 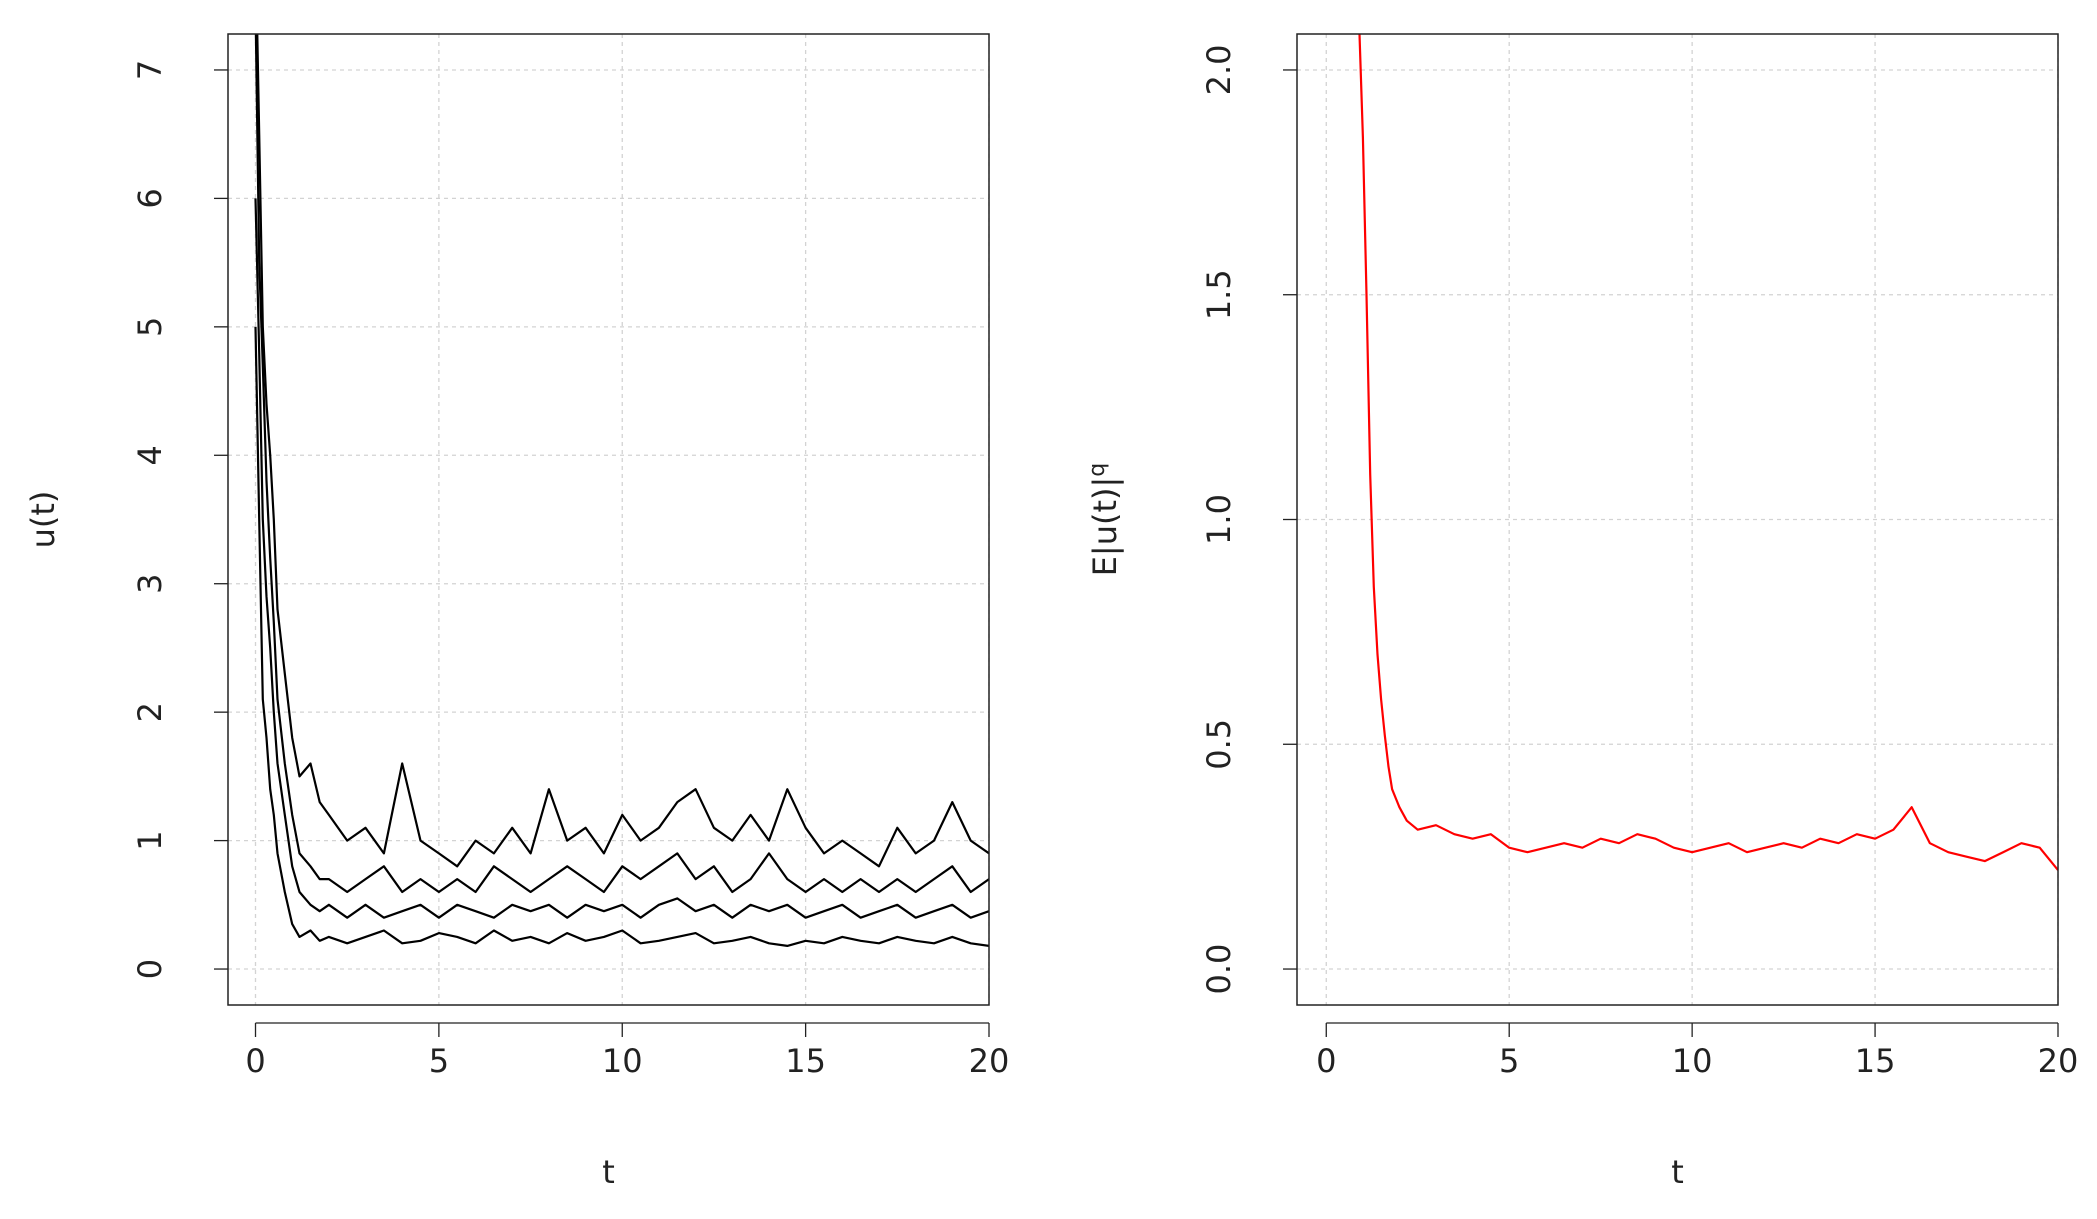 What do you see at coordinates (1219, 519) in the screenshot?
I see `y-tick-label: 1.0` at bounding box center [1219, 519].